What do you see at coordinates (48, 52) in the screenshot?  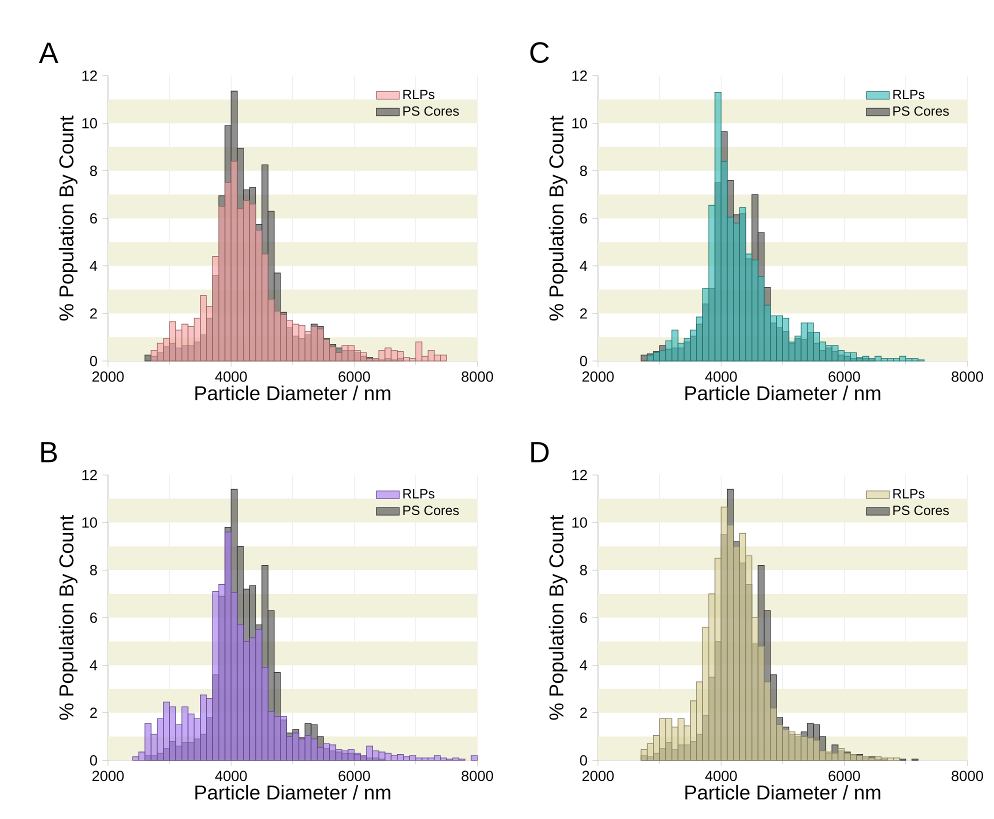 I see `chart-title: A` at bounding box center [48, 52].